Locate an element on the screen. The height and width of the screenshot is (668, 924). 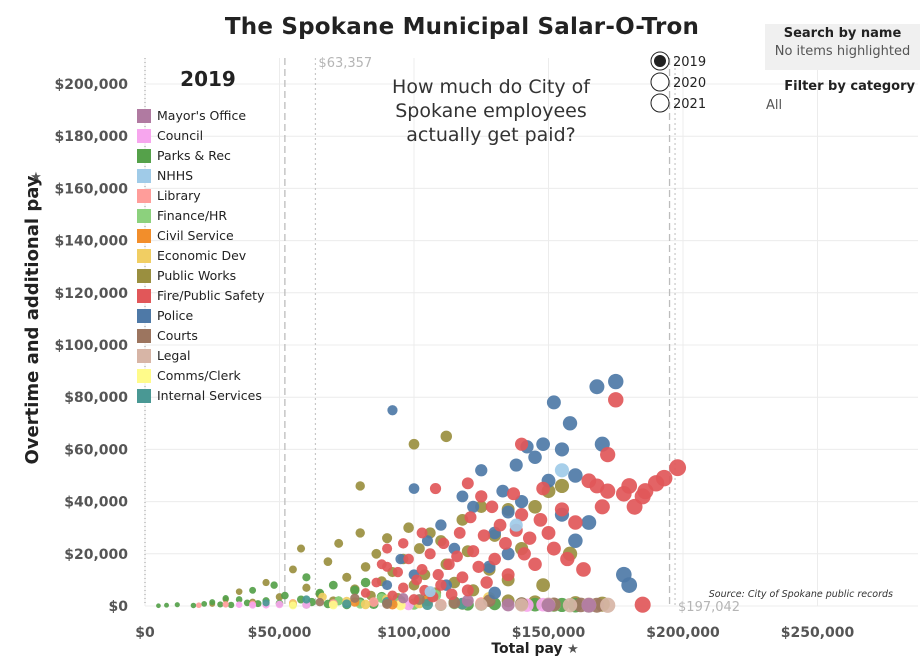
legend-item-label: Civil Service is located at coordinates (195, 235).